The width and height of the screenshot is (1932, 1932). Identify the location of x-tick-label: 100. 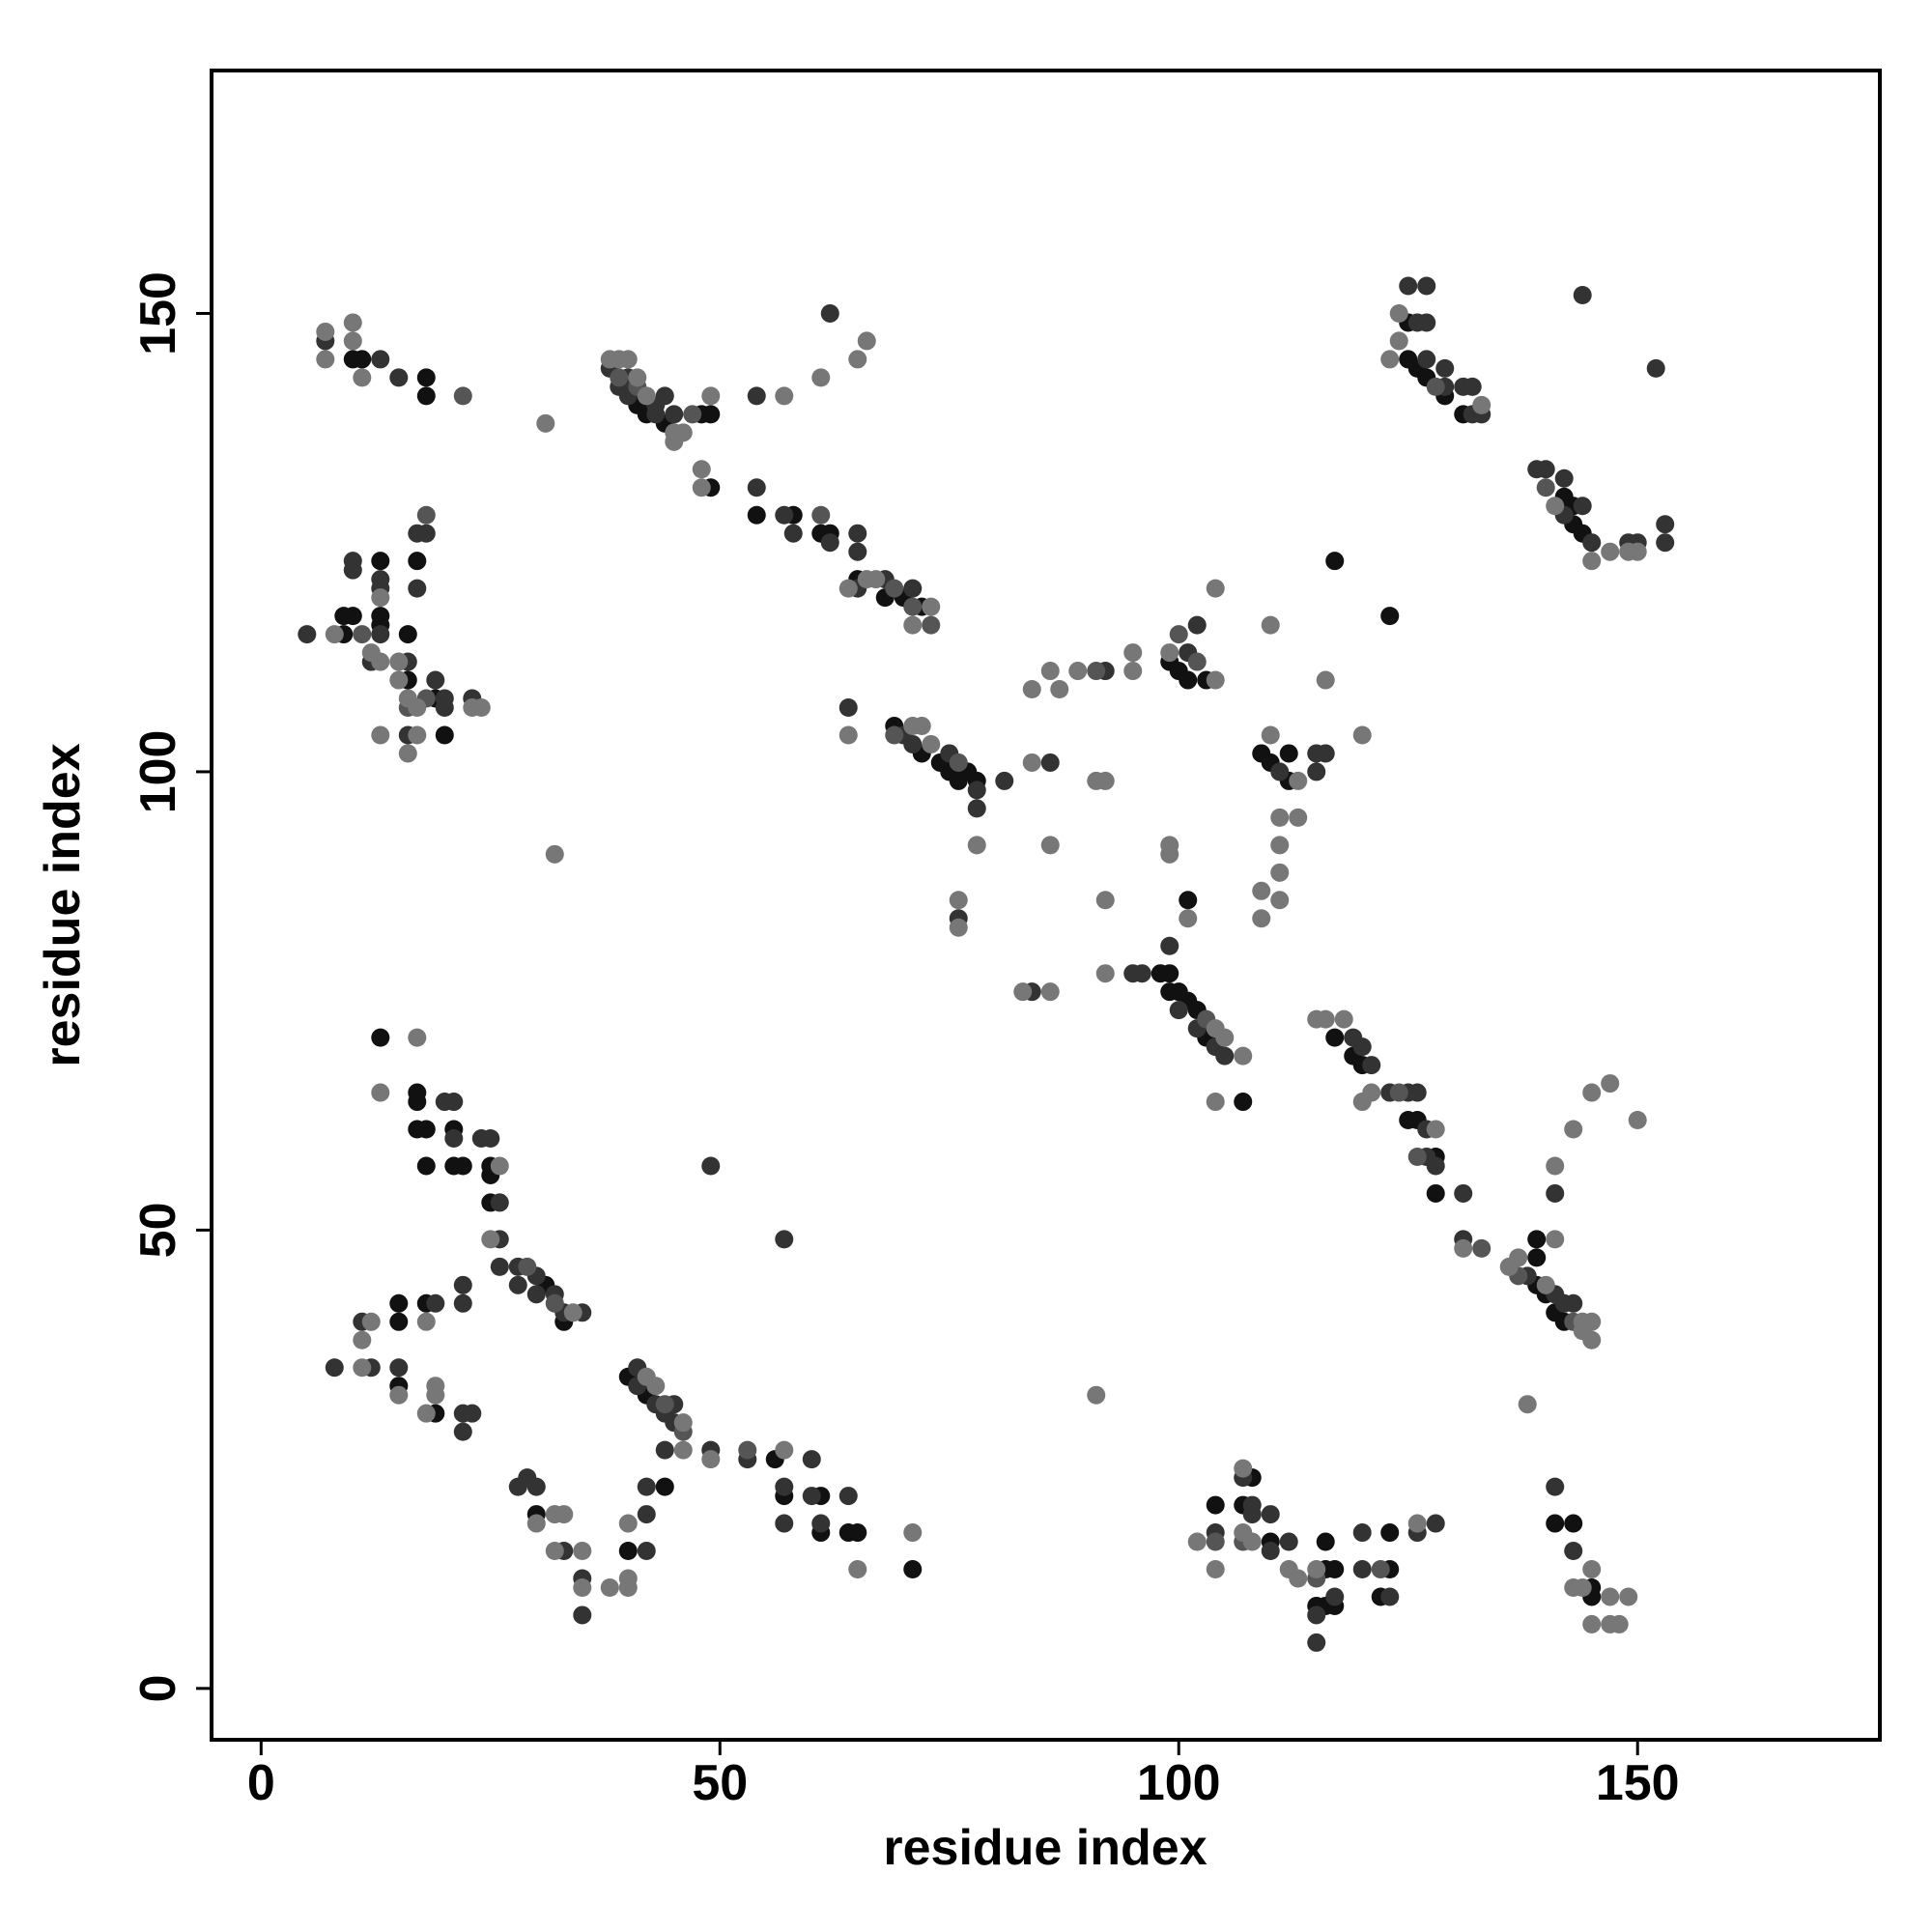
(1179, 1783).